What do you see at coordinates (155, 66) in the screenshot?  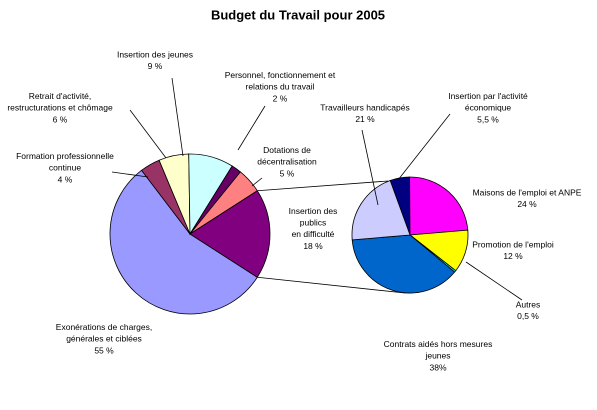 I see `value-label: 9 %` at bounding box center [155, 66].